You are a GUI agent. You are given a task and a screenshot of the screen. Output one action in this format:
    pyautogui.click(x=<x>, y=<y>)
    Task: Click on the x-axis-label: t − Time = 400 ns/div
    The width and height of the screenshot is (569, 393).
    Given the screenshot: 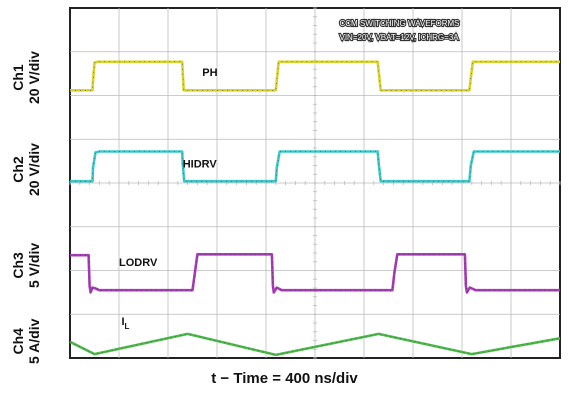 What is the action you would take?
    pyautogui.click(x=284, y=378)
    